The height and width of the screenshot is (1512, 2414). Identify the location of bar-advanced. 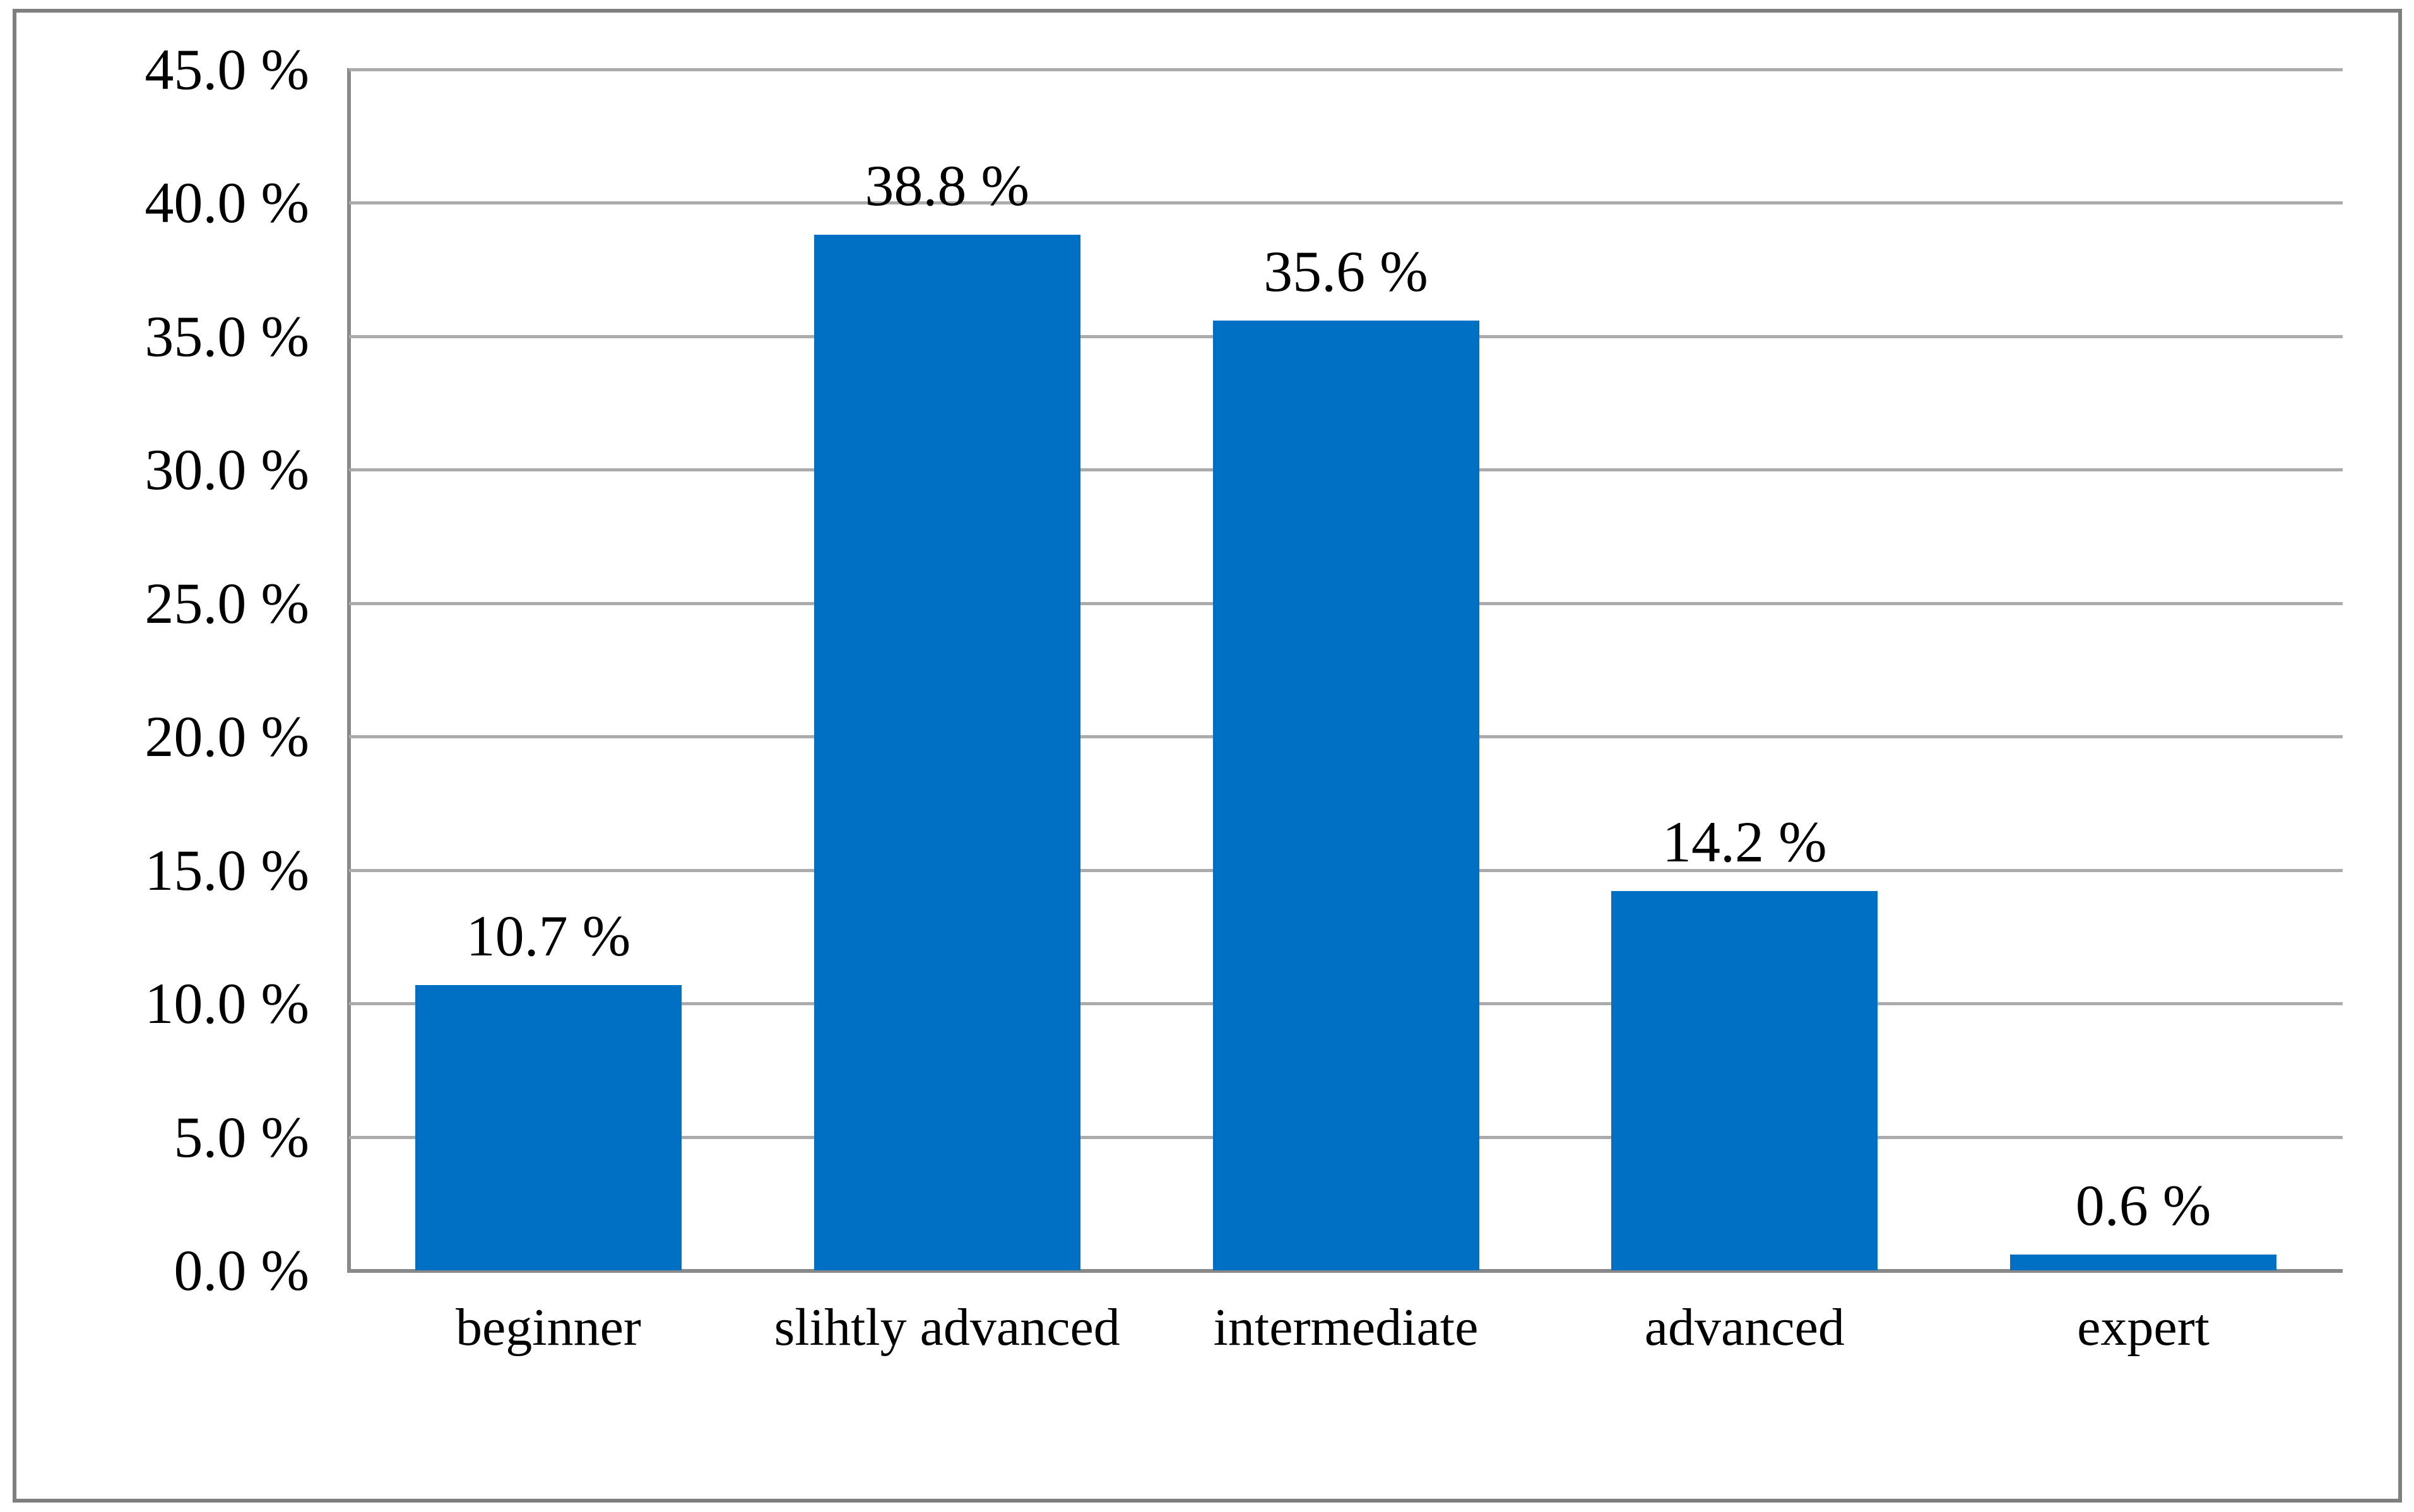
(1744, 1080).